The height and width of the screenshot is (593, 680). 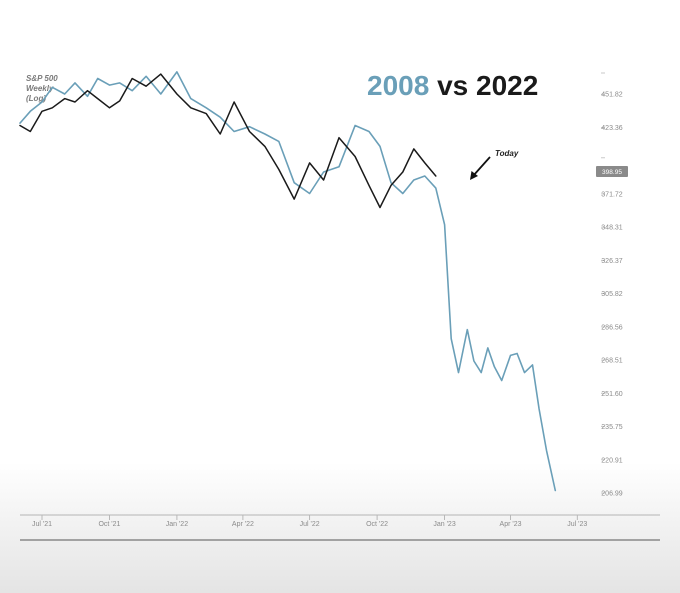 I want to click on chart-title-2008: 2008, so click(x=398, y=85).